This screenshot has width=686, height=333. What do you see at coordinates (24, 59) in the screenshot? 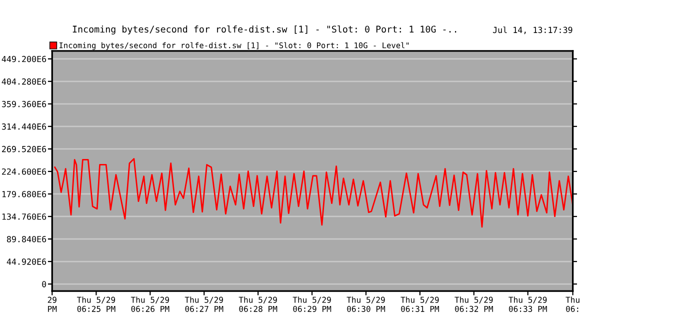
I see `y-tick-label: 449.200E6` at bounding box center [24, 59].